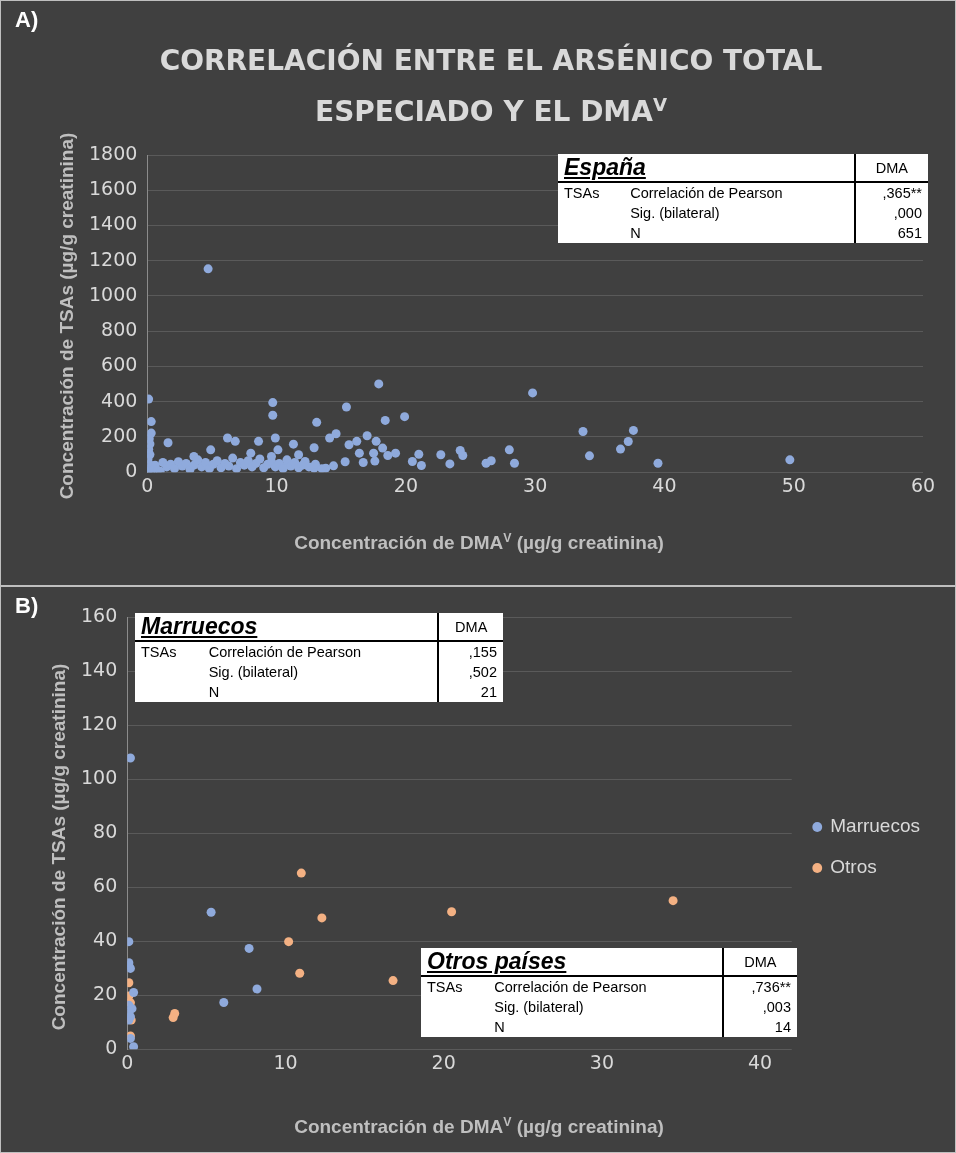 Image resolution: width=956 pixels, height=1153 pixels. Describe the element at coordinates (891, 192) in the screenshot. I see `annotation: ,365**` at that location.